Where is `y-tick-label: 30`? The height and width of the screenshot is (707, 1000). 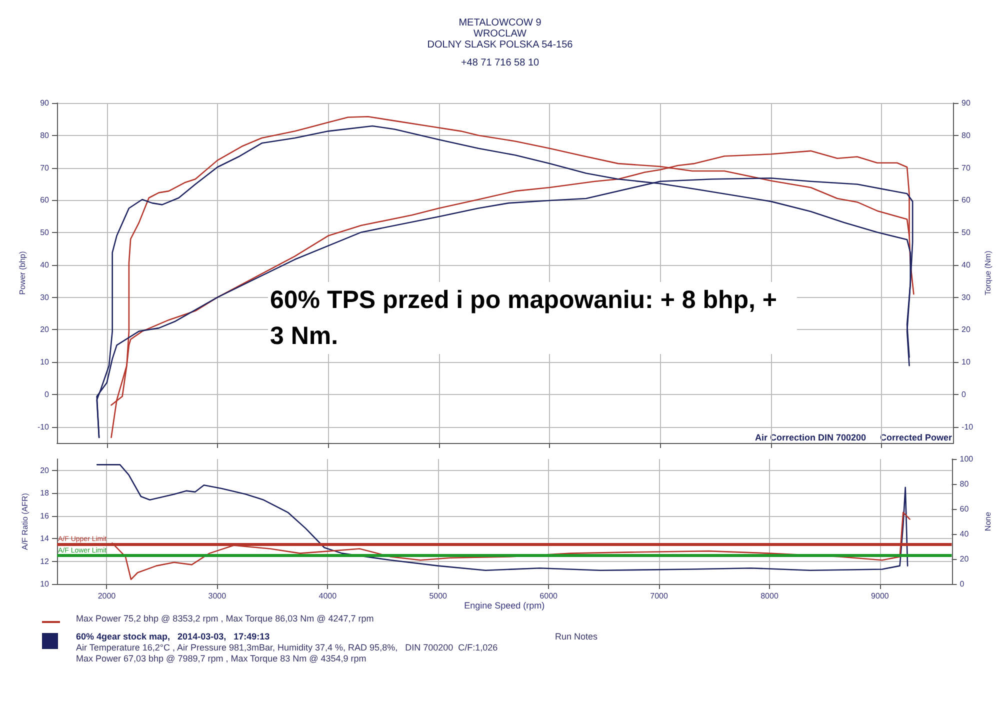
y-tick-label: 30 is located at coordinates (45, 297).